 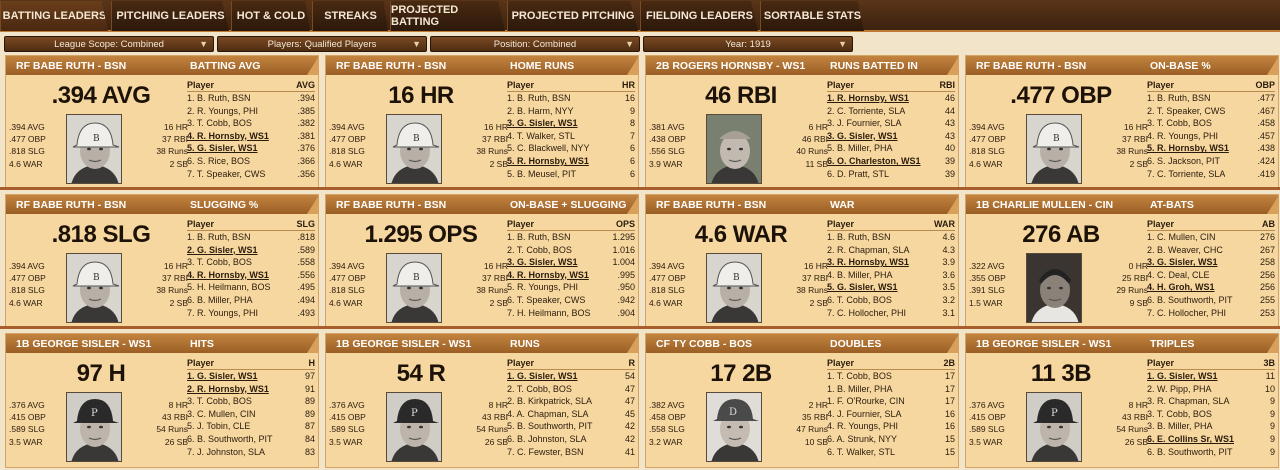 I want to click on table-row: 1. G. Sisler, WS1 97, so click(x=251, y=376).